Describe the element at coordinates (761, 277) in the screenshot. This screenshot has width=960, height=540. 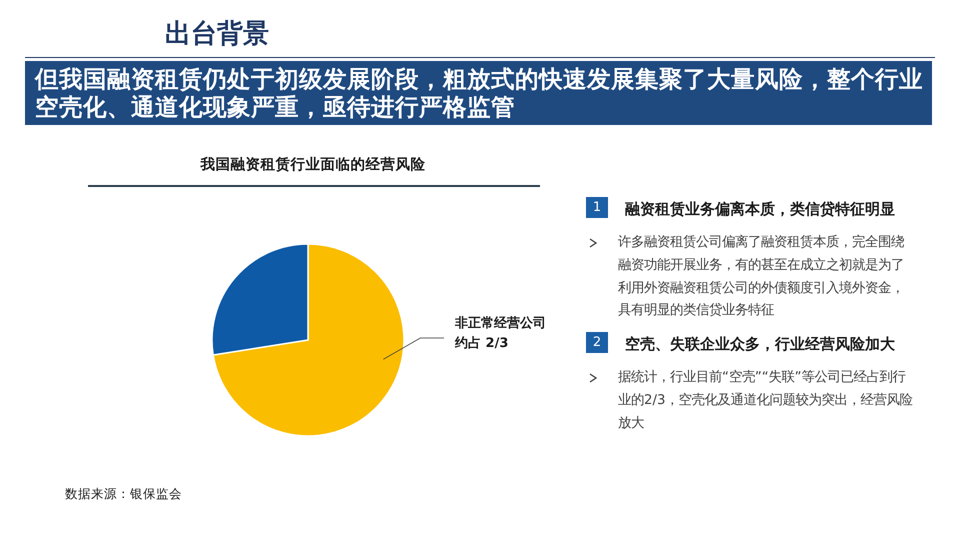
I see `text: 许多融资租赁公司偏离了融资租赁本质，完全围绕融资功能开展业务，有的甚至在成立之初就是为了利用外资融资租赁公司的外债额度引入境外资金，具有明显的类信贷业务特征` at that location.